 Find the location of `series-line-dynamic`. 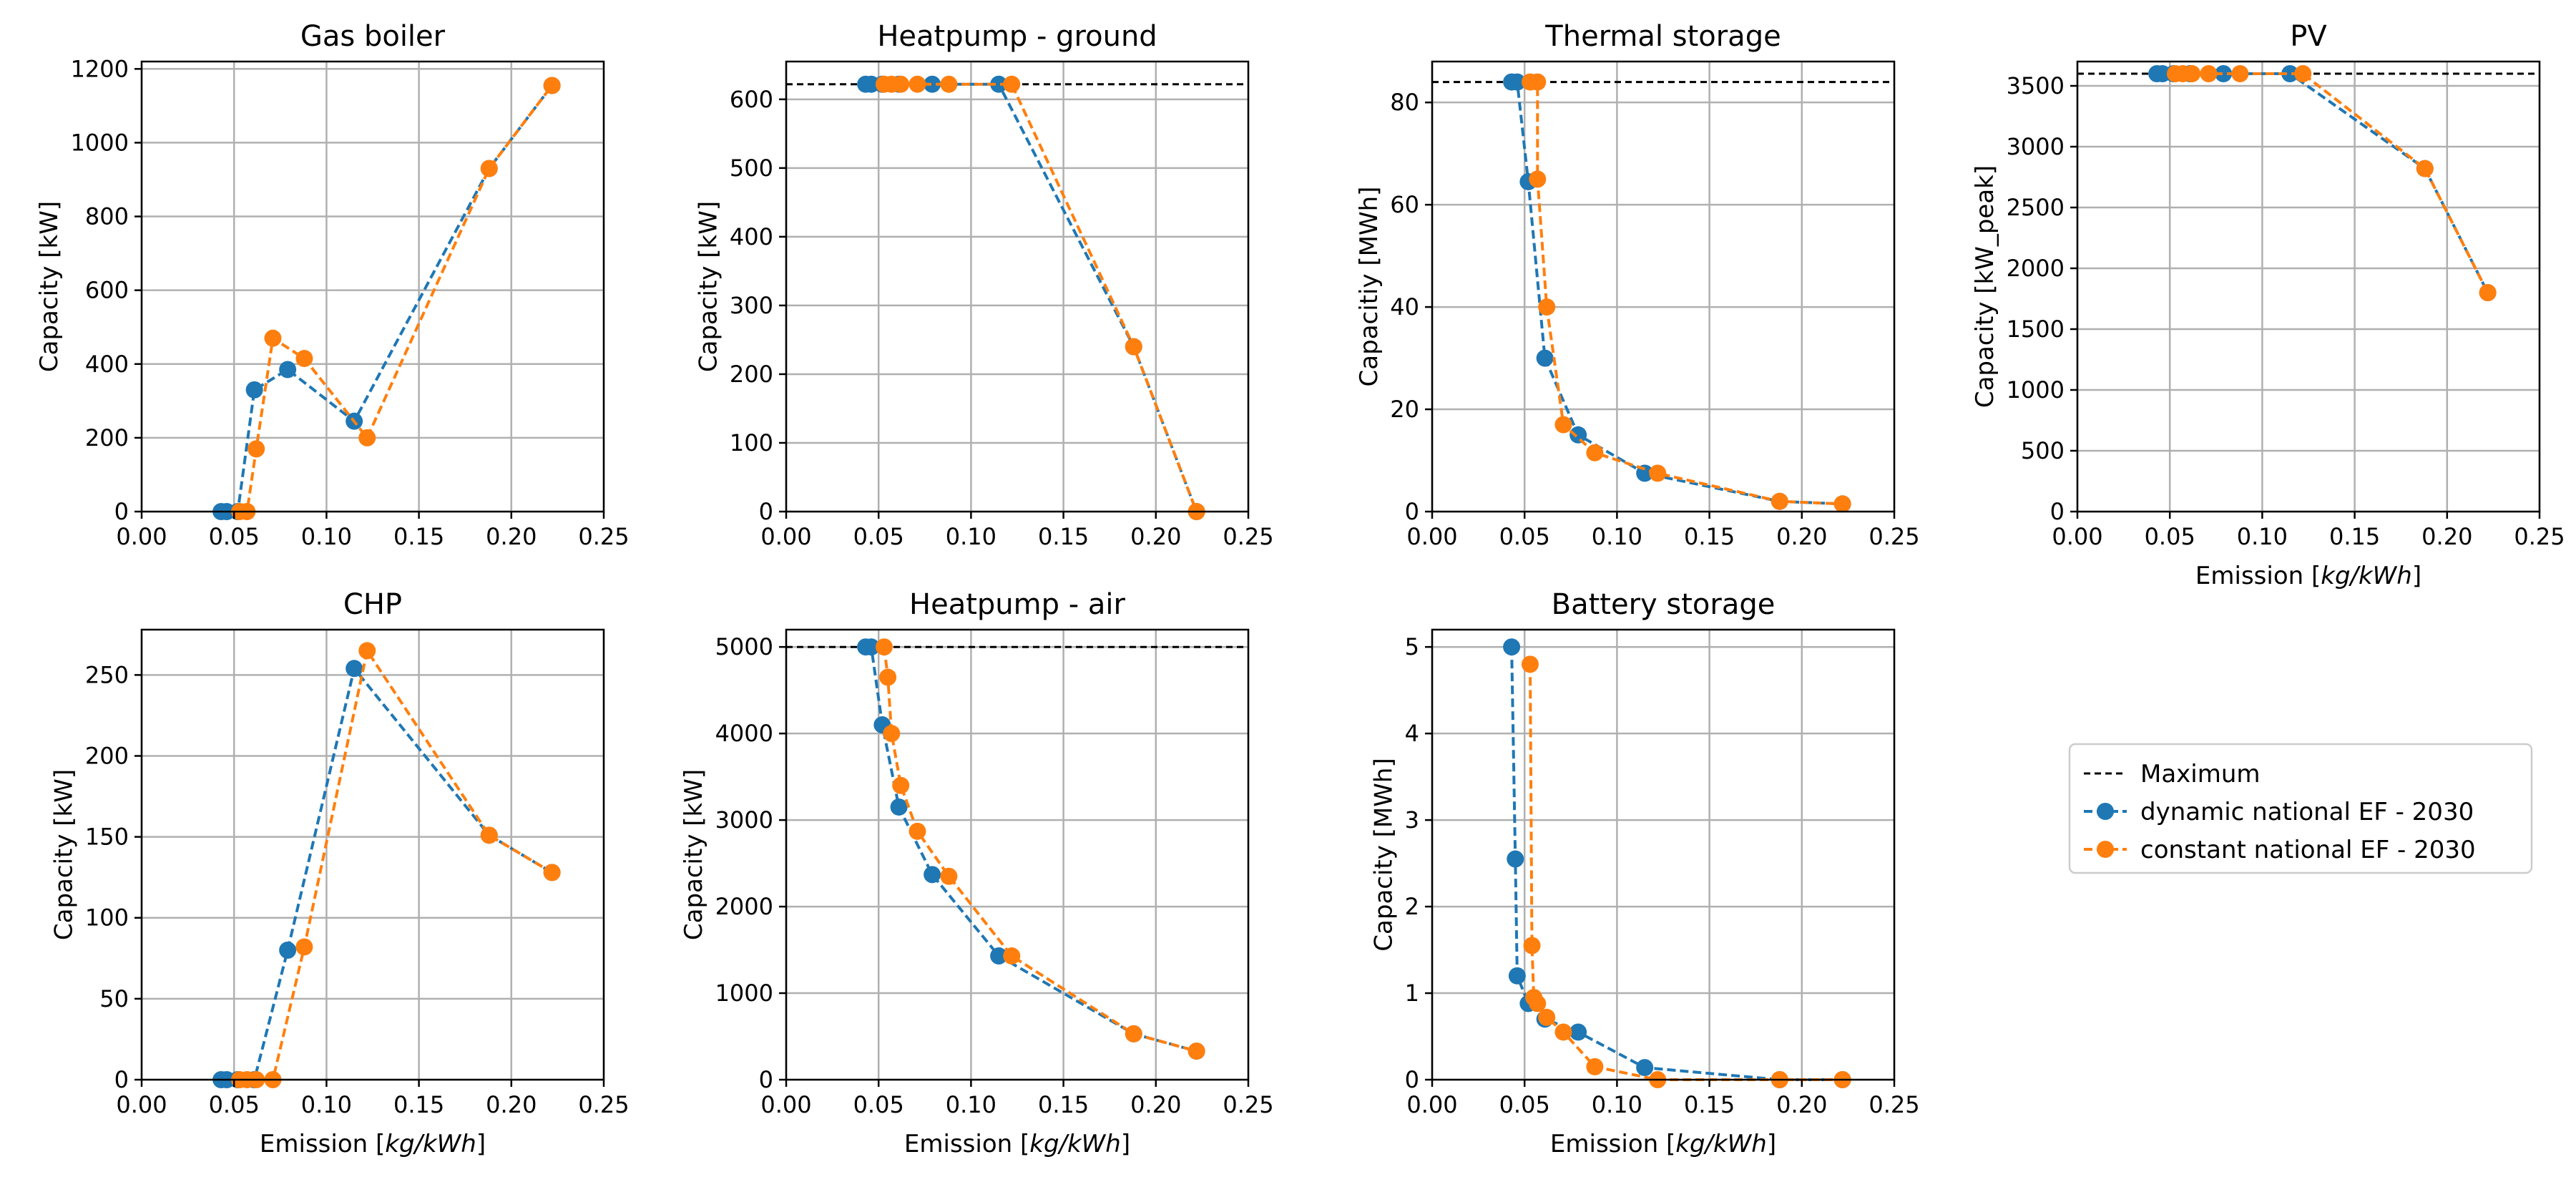

series-line-dynamic is located at coordinates (1032, 849).